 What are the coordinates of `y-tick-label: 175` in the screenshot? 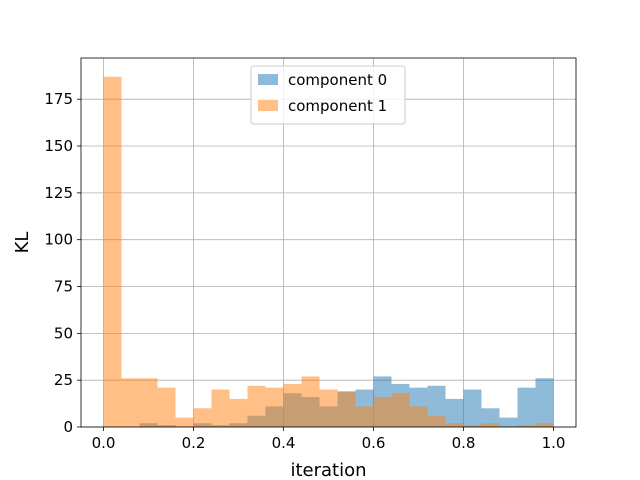 It's located at (58, 99).